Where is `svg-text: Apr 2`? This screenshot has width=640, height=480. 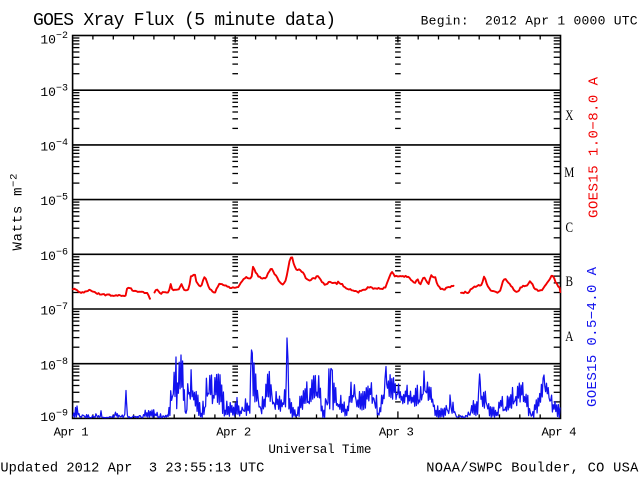 svg-text: Apr 2 is located at coordinates (233, 433).